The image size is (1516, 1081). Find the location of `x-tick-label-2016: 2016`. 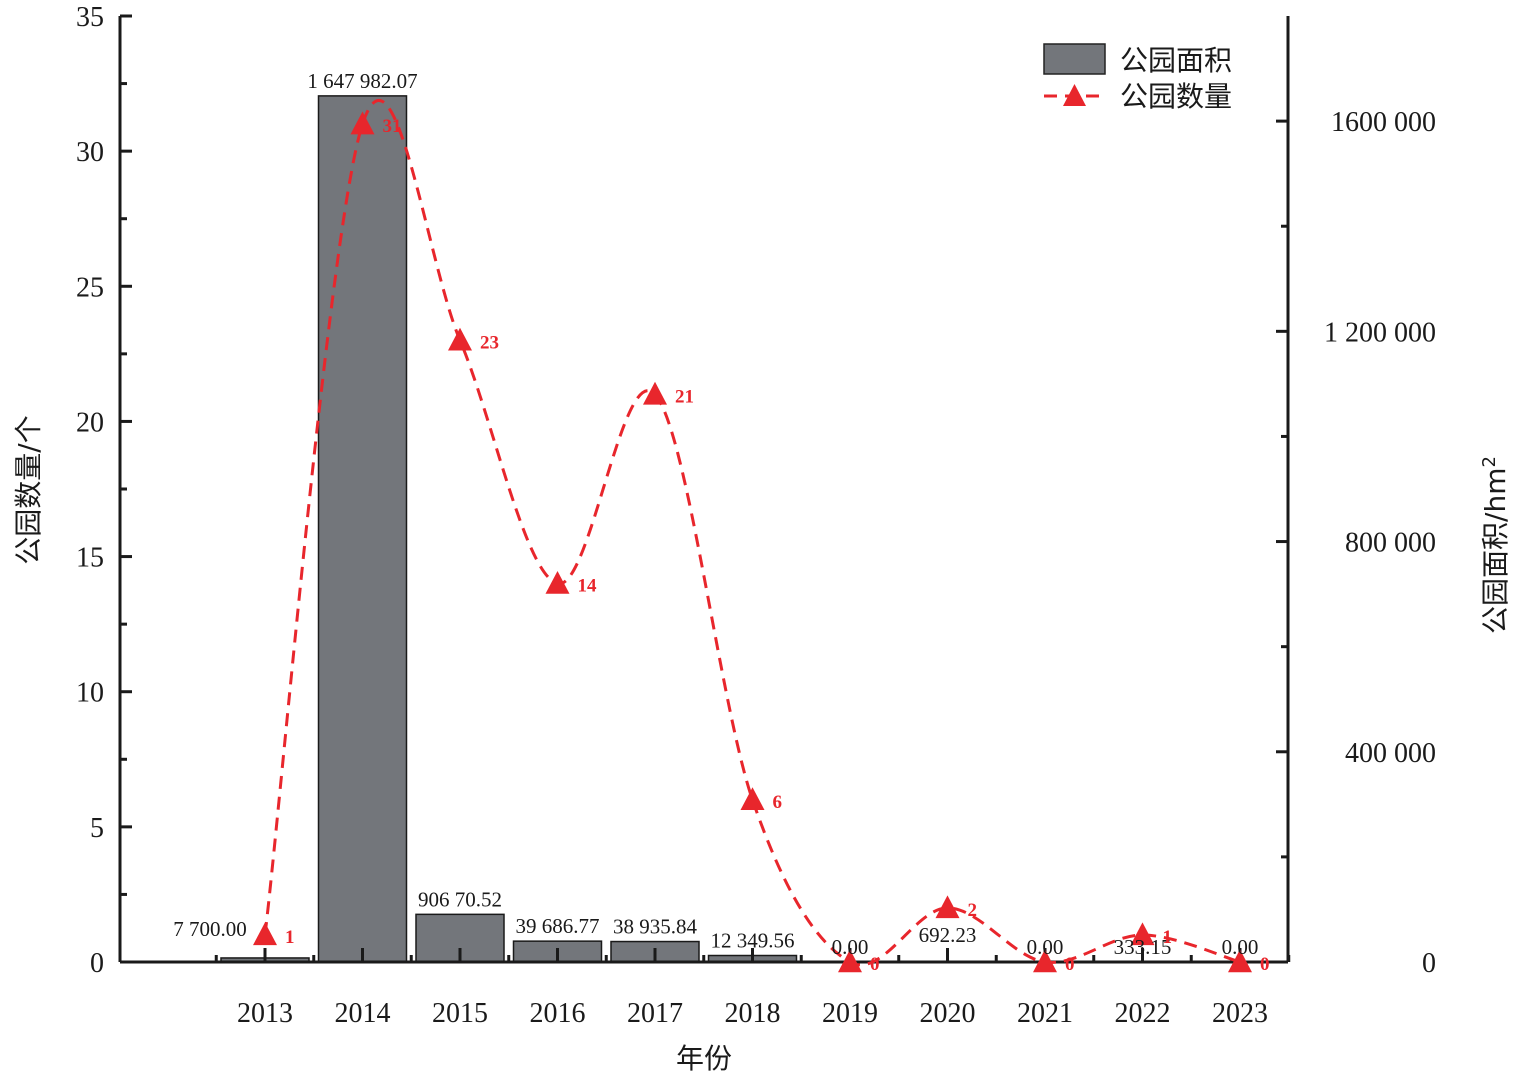

x-tick-label-2016: 2016 is located at coordinates (558, 1013).